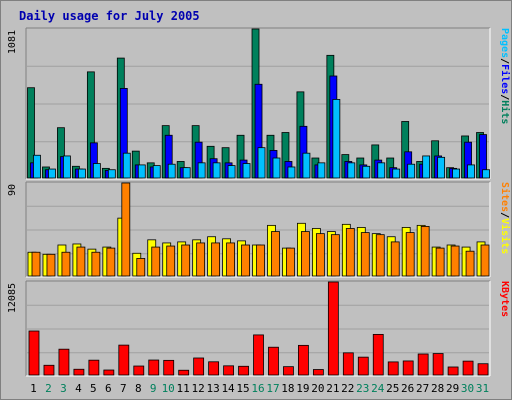 The width and height of the screenshot is (512, 400). I want to click on x-tick-label-day-16: 16, so click(257, 388).